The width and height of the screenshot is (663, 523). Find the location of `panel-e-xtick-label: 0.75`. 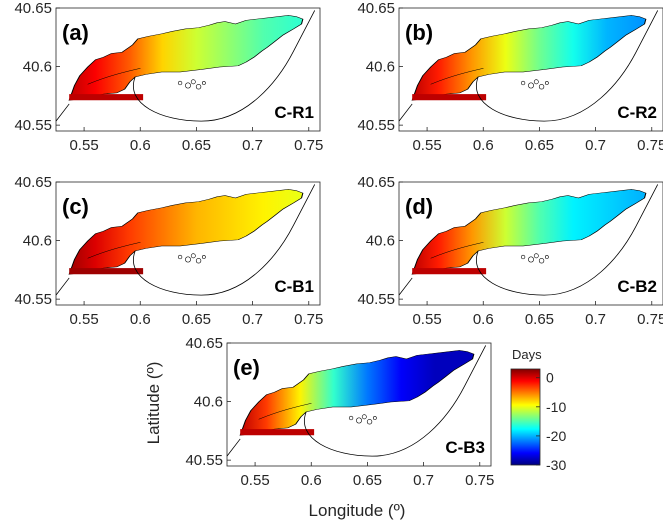

panel-e-xtick-label: 0.75 is located at coordinates (479, 480).